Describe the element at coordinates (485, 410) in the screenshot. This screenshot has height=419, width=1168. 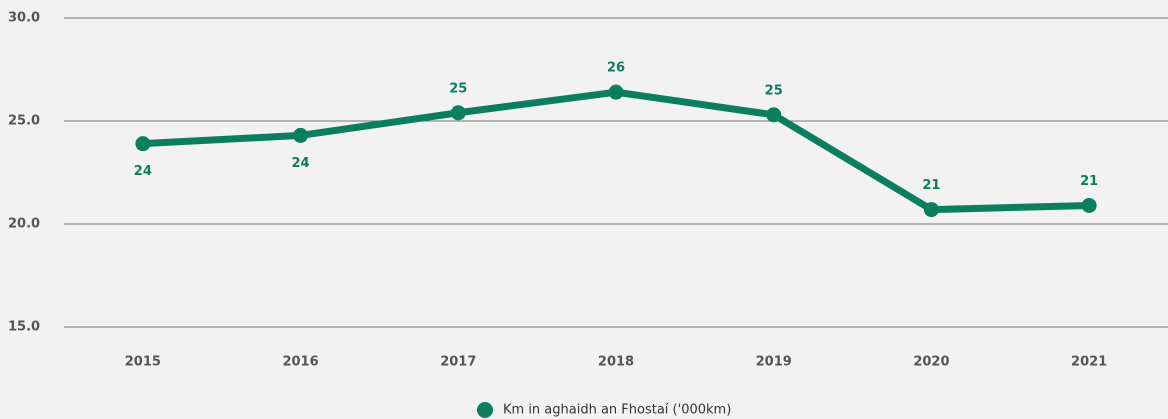
I see `legend-marker` at that location.